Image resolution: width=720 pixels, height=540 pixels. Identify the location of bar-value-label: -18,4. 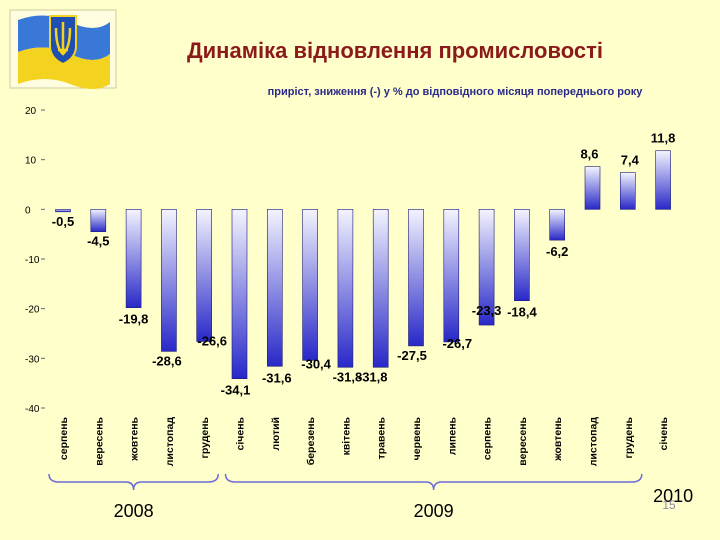
(522, 312).